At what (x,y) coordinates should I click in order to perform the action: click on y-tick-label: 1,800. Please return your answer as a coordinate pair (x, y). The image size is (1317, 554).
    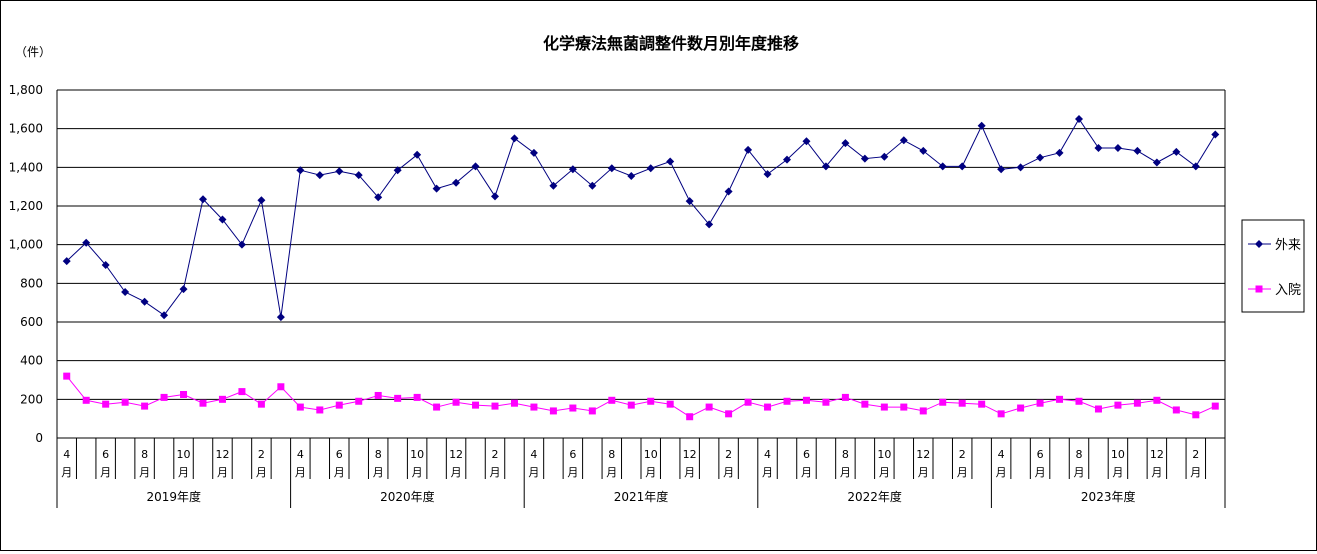
    Looking at the image, I should click on (26, 90).